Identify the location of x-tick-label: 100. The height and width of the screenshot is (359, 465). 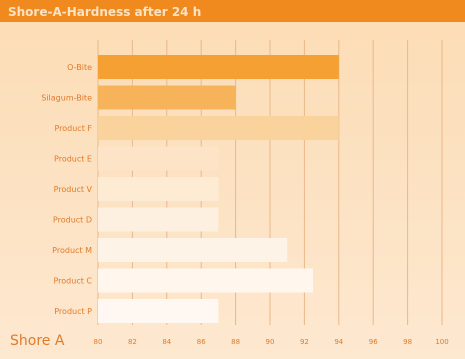
(441, 342).